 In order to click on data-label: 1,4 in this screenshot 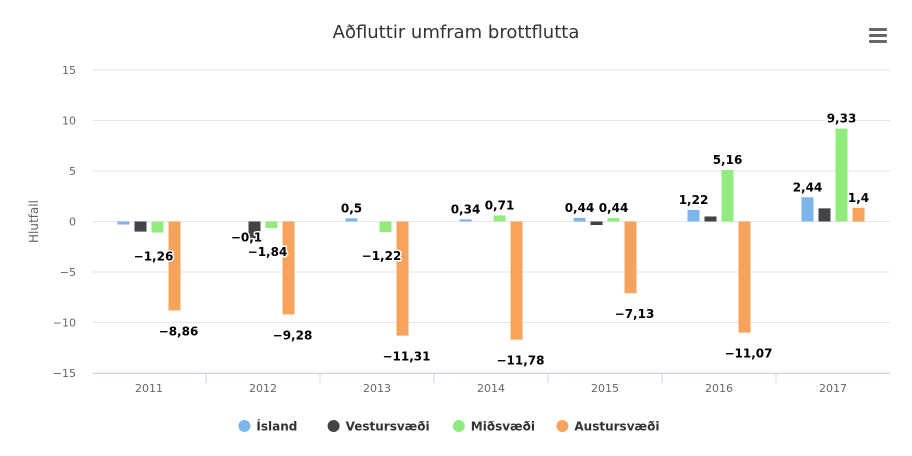, I will do `click(858, 198)`.